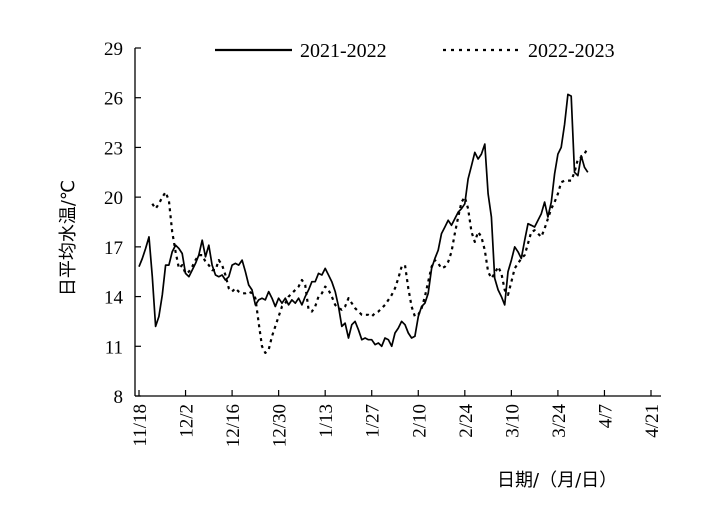 The height and width of the screenshot is (517, 703). What do you see at coordinates (119, 397) in the screenshot?
I see `y-tick-label: 8` at bounding box center [119, 397].